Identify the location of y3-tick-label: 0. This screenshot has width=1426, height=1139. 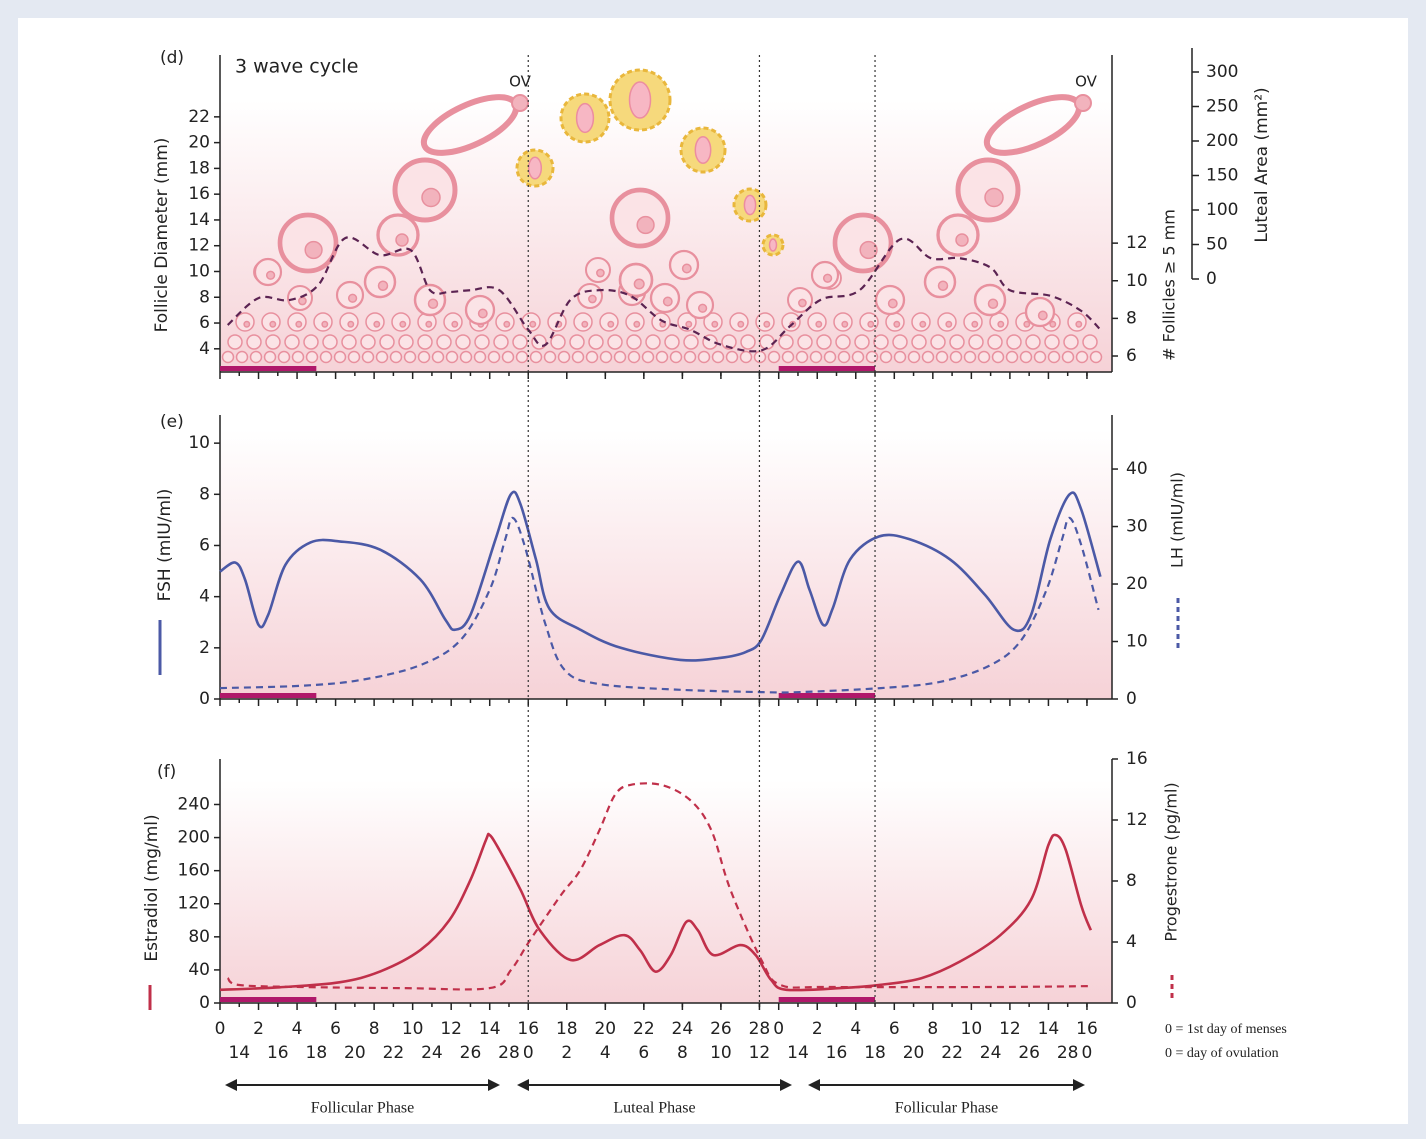
(1211, 279).